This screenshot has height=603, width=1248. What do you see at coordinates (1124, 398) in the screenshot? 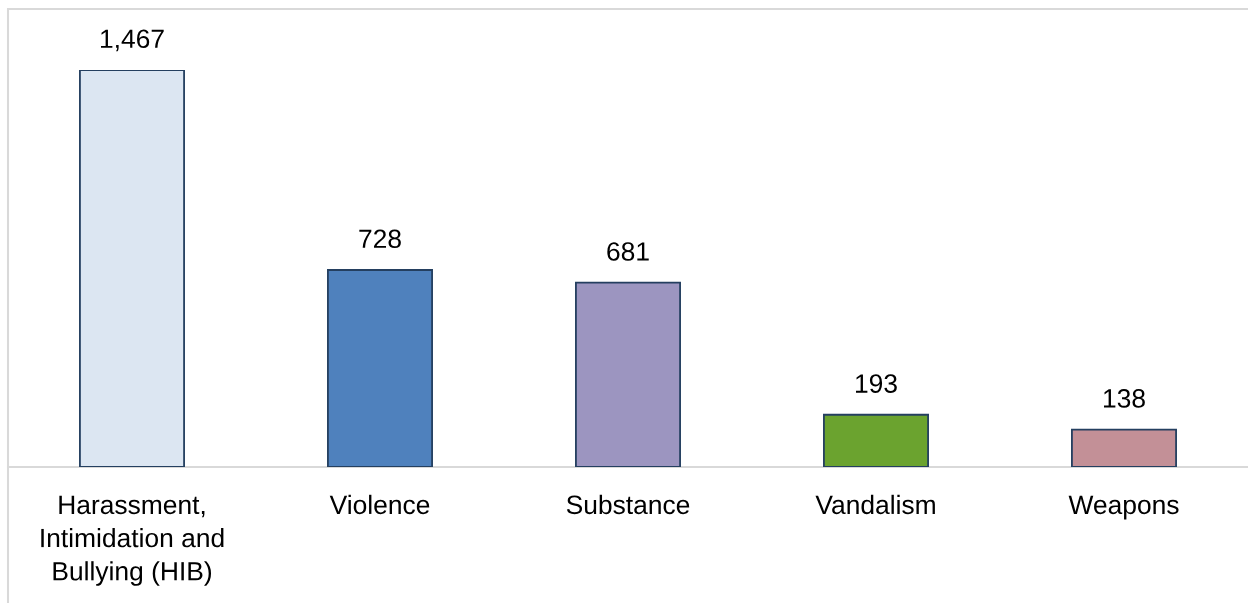
I see `data-label: 138` at bounding box center [1124, 398].